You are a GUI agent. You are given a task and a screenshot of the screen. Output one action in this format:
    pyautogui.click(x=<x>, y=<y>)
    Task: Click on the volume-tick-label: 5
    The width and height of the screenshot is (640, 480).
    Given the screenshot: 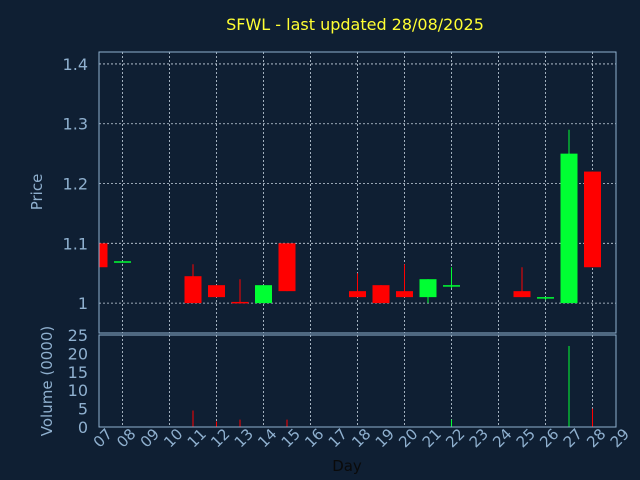 What is the action you would take?
    pyautogui.click(x=83, y=409)
    